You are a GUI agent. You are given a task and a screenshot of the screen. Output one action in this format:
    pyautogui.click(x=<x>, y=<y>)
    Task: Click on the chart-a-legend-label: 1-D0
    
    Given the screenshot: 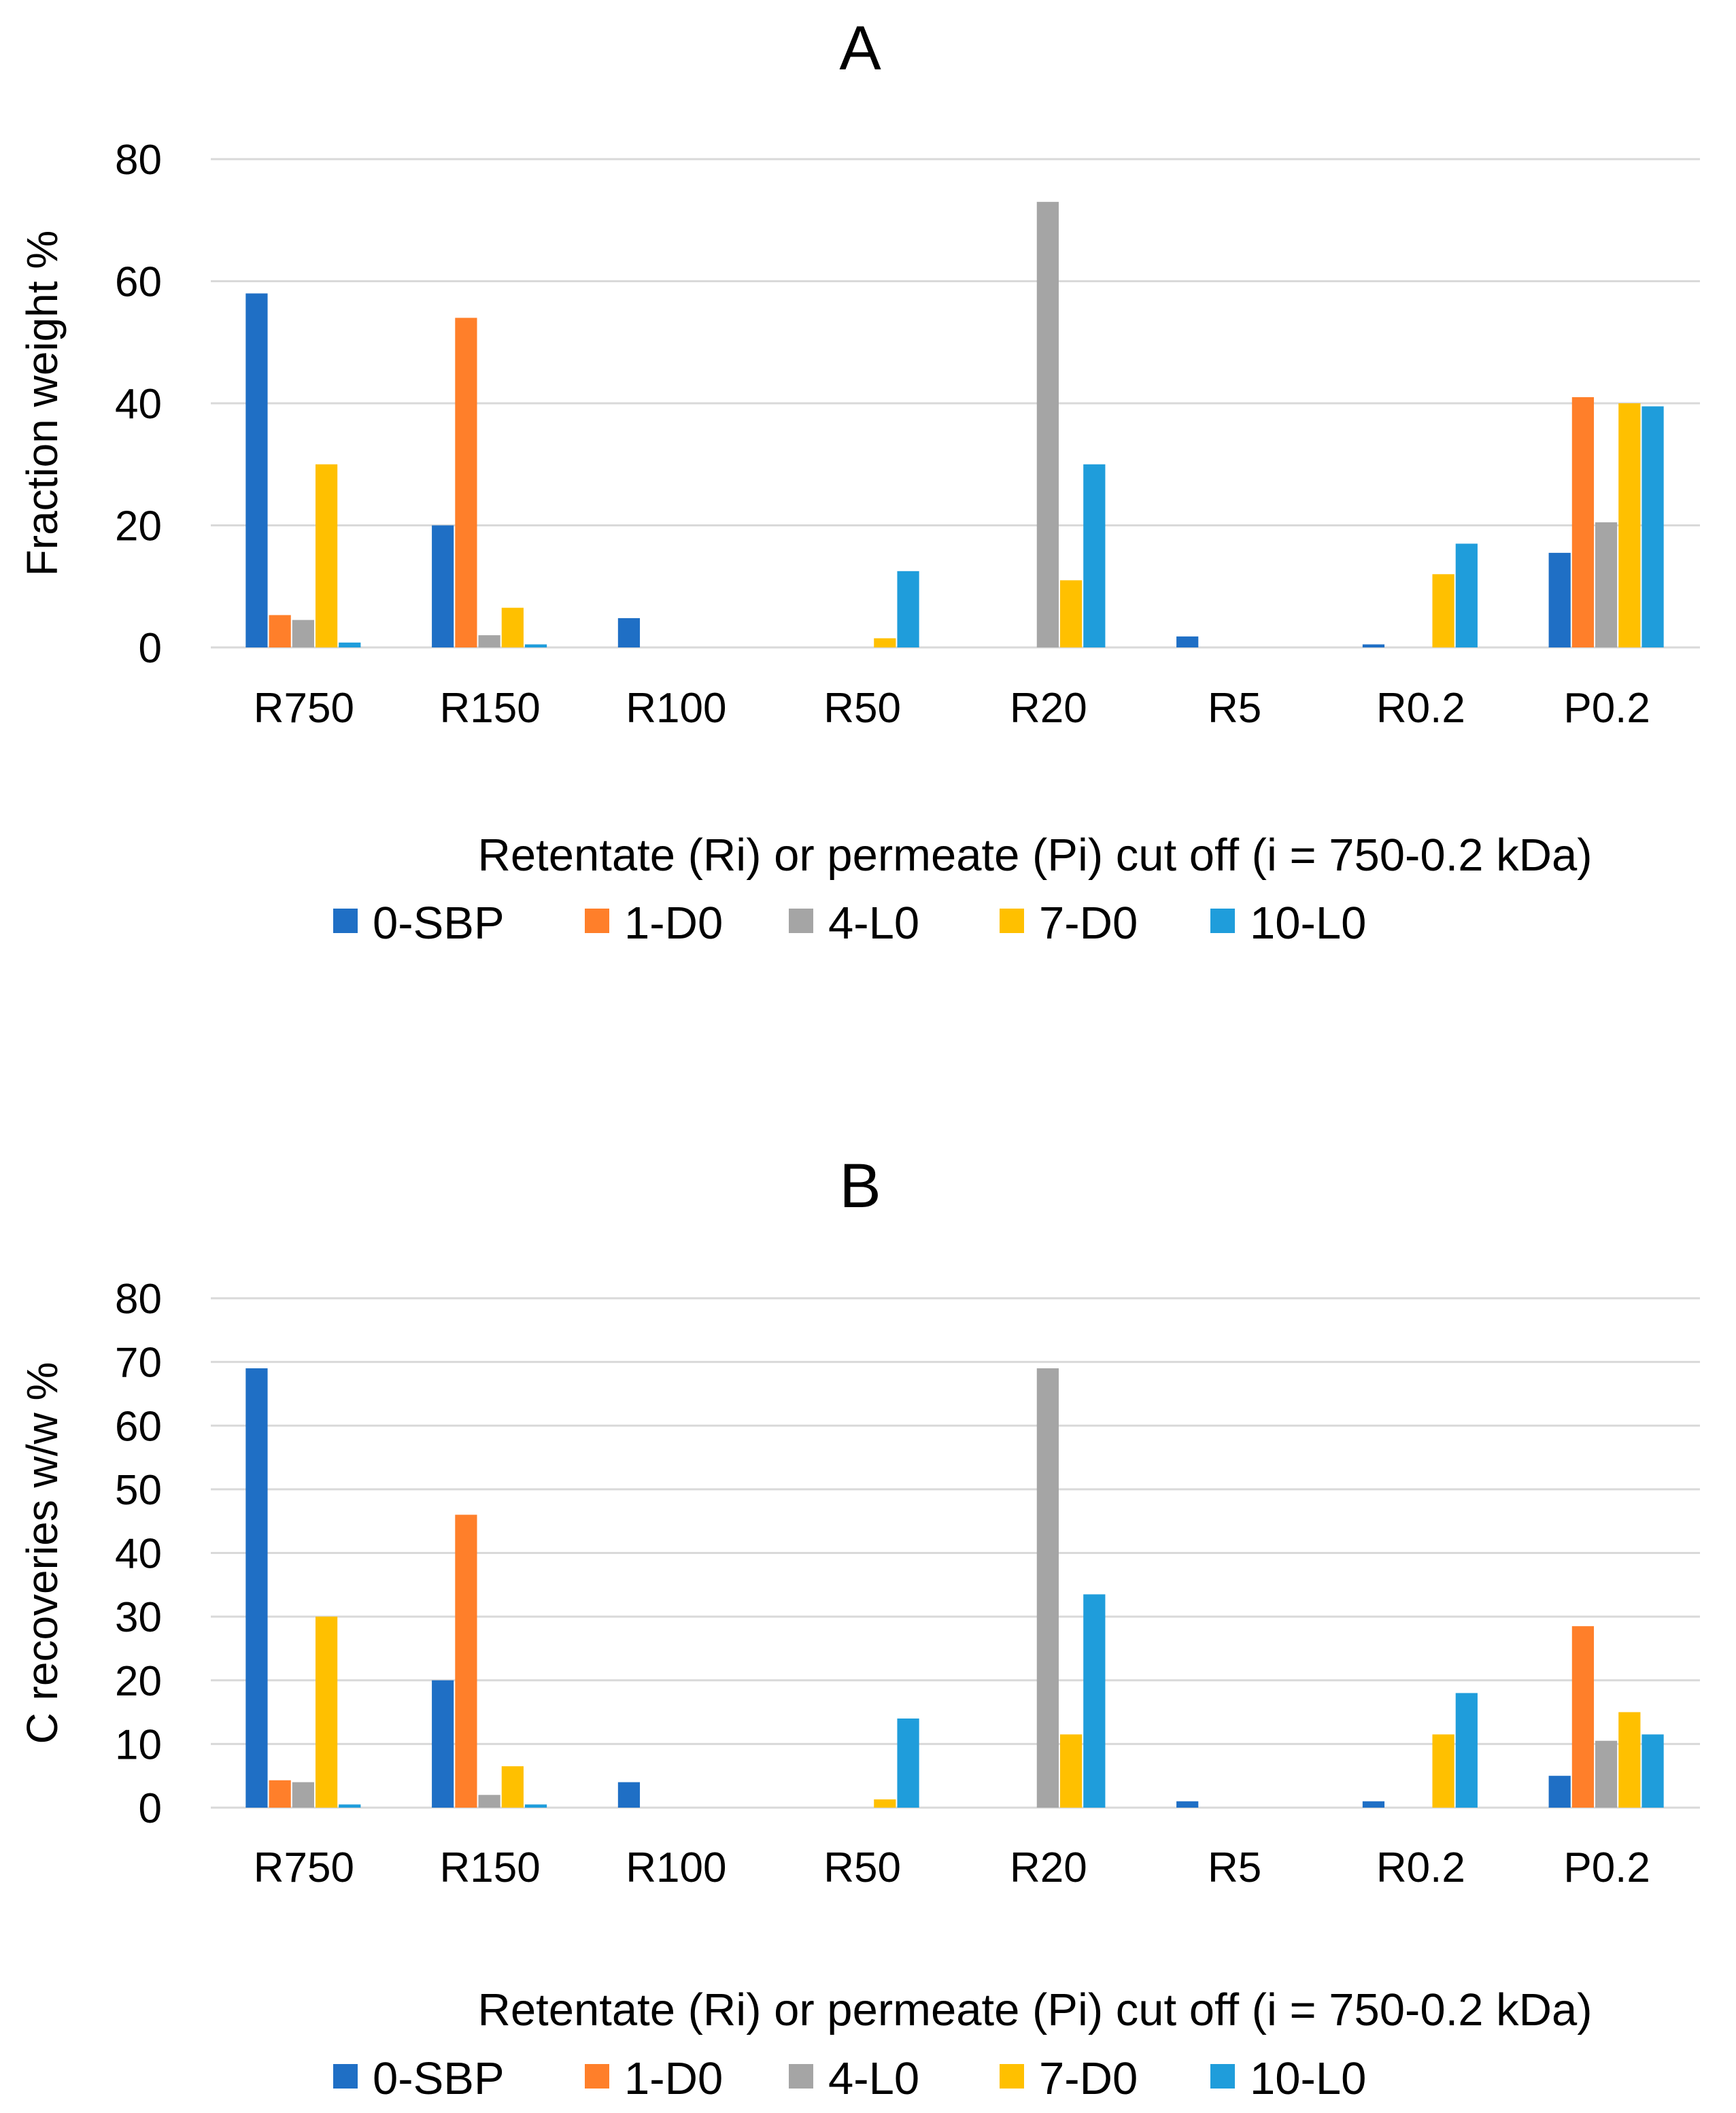 What is the action you would take?
    pyautogui.click(x=673, y=923)
    